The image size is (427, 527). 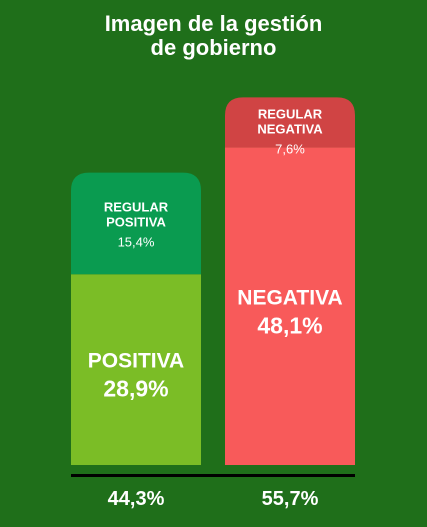 What do you see at coordinates (135, 389) in the screenshot?
I see `bar-1-segment-1-value: 28,9%` at bounding box center [135, 389].